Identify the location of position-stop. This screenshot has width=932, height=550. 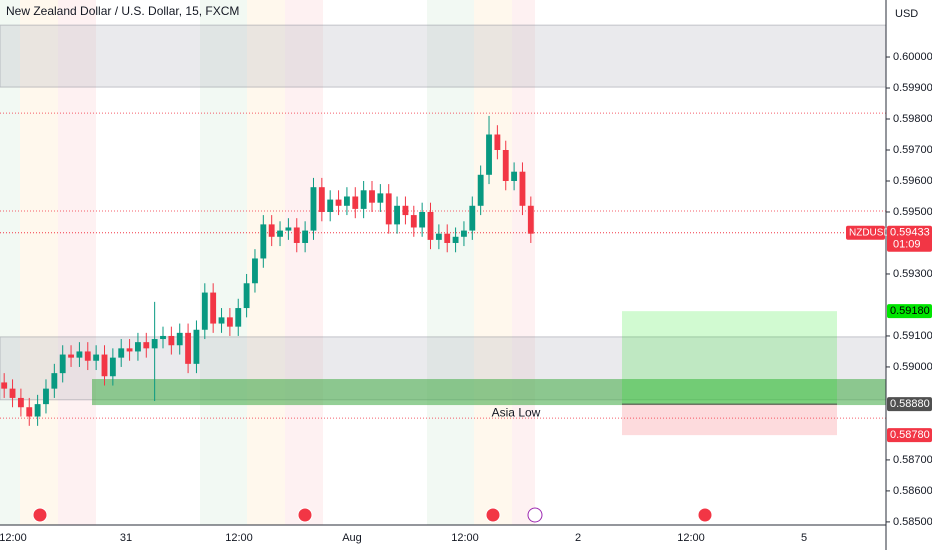
(729, 420).